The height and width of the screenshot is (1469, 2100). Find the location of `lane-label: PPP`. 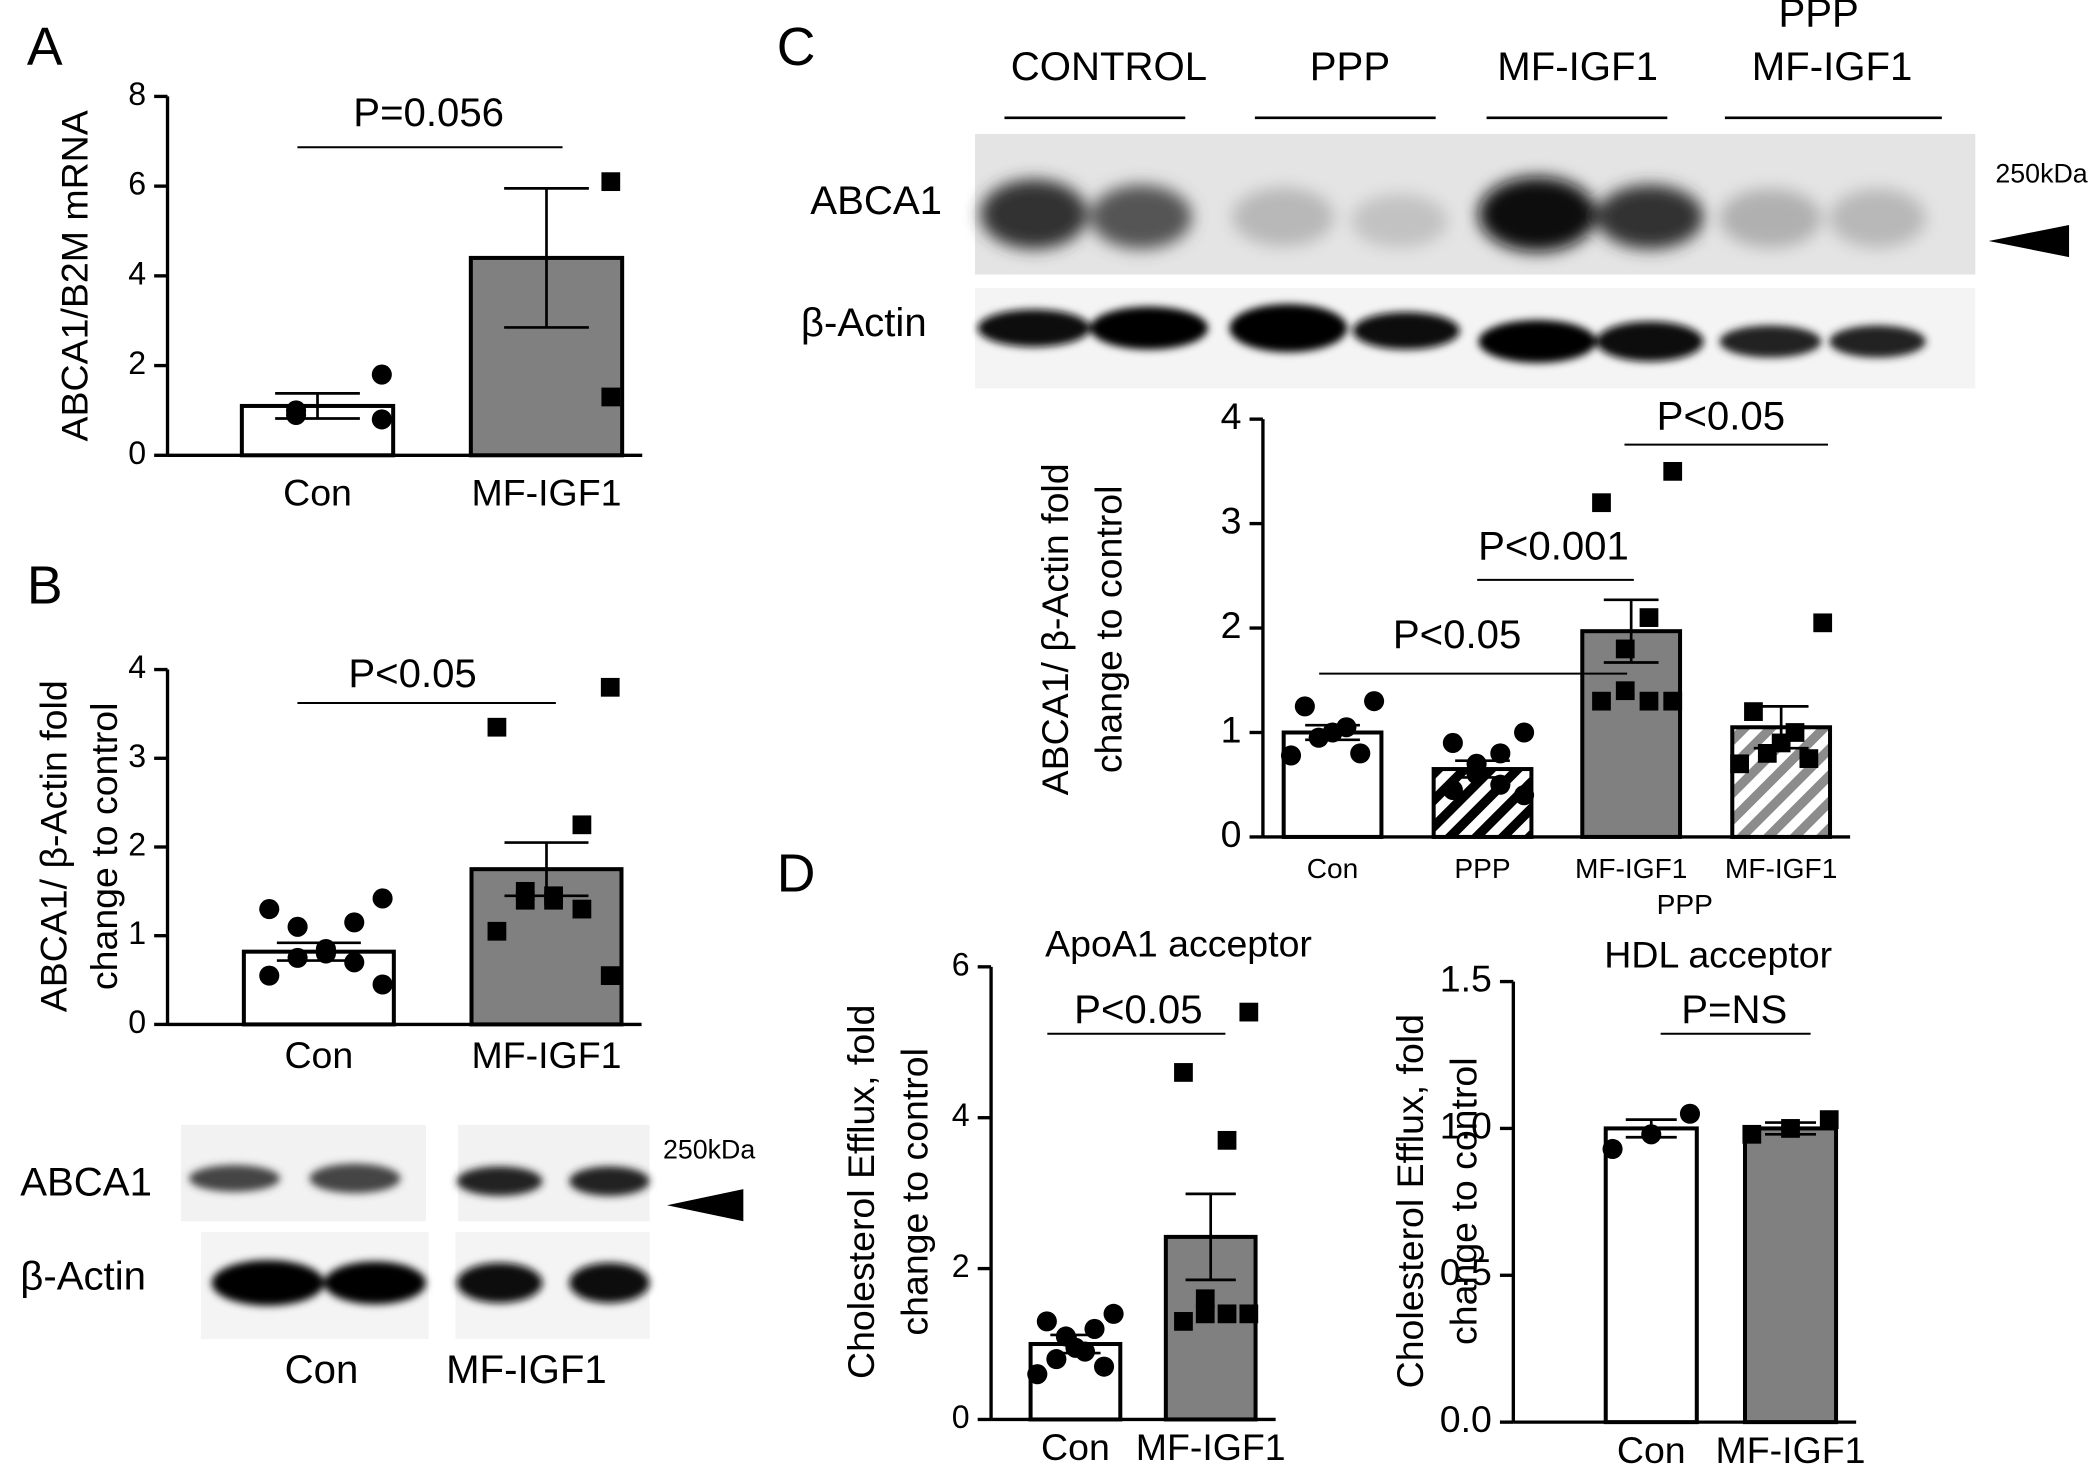

lane-label: PPP is located at coordinates (1818, 18).